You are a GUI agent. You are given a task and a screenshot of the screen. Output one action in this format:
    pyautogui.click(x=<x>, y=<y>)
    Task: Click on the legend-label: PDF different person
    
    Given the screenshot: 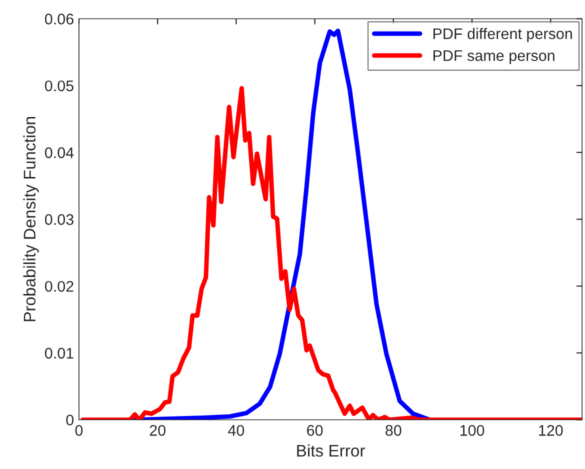 What is the action you would take?
    pyautogui.click(x=502, y=35)
    